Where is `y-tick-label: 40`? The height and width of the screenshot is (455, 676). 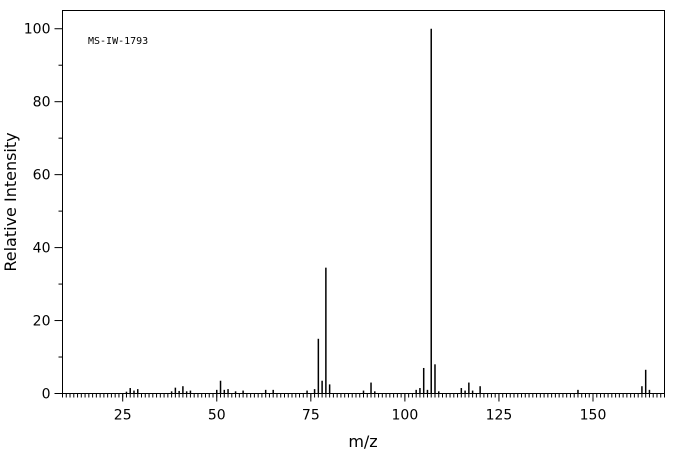 y-tick-label: 40 is located at coordinates (42, 249).